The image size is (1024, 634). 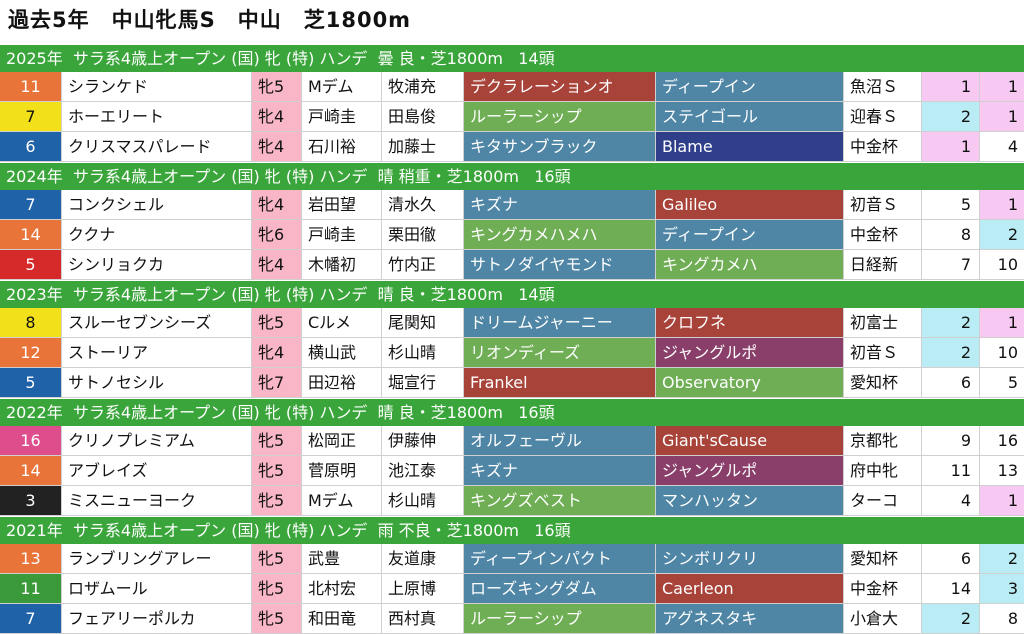 What do you see at coordinates (210, 20) in the screenshot?
I see `page-title: 過去5年 中山牝馬S 中山 芝1800m` at bounding box center [210, 20].